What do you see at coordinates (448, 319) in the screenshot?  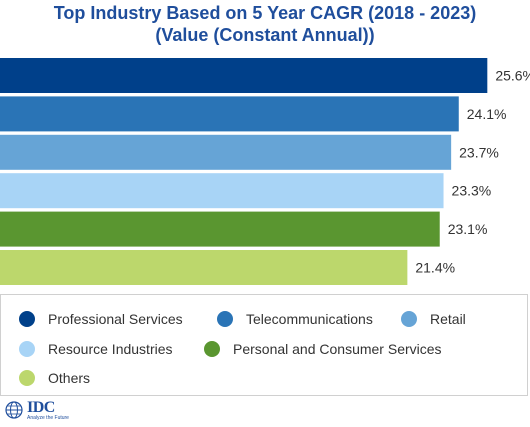 I see `legend-label: Retail` at bounding box center [448, 319].